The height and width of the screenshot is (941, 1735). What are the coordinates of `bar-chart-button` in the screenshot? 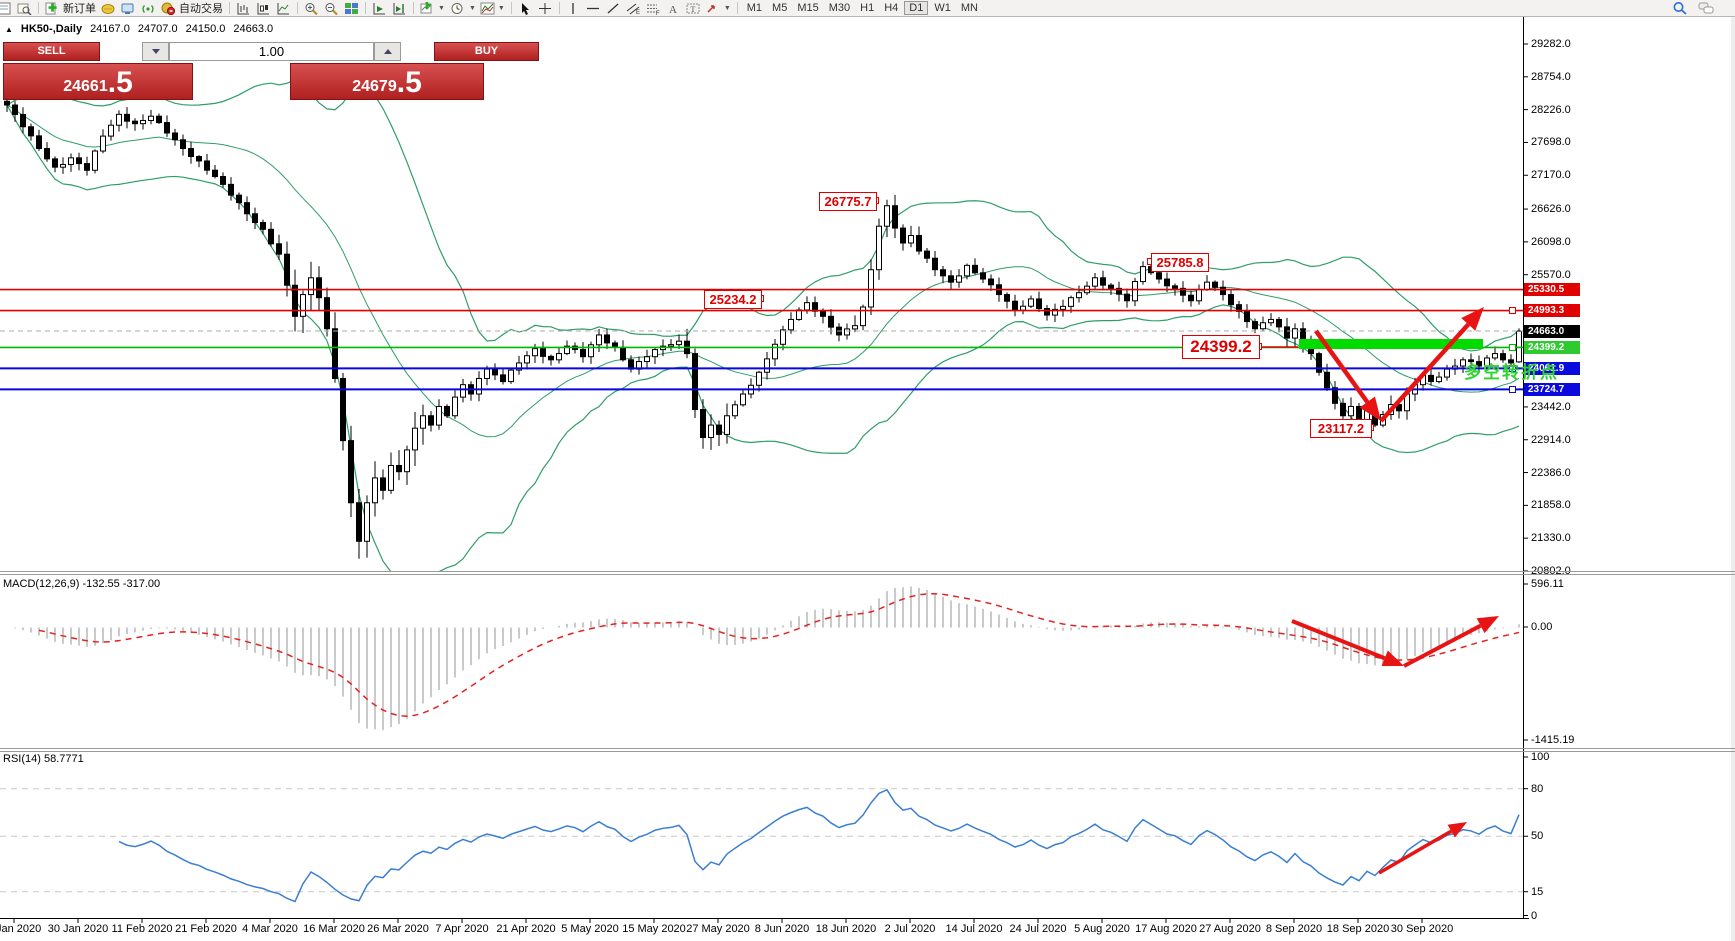 It's located at (243, 8).